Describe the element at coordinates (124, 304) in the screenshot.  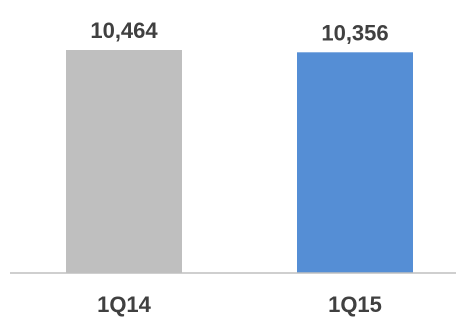
I see `category-label-1q14: 1Q14` at that location.